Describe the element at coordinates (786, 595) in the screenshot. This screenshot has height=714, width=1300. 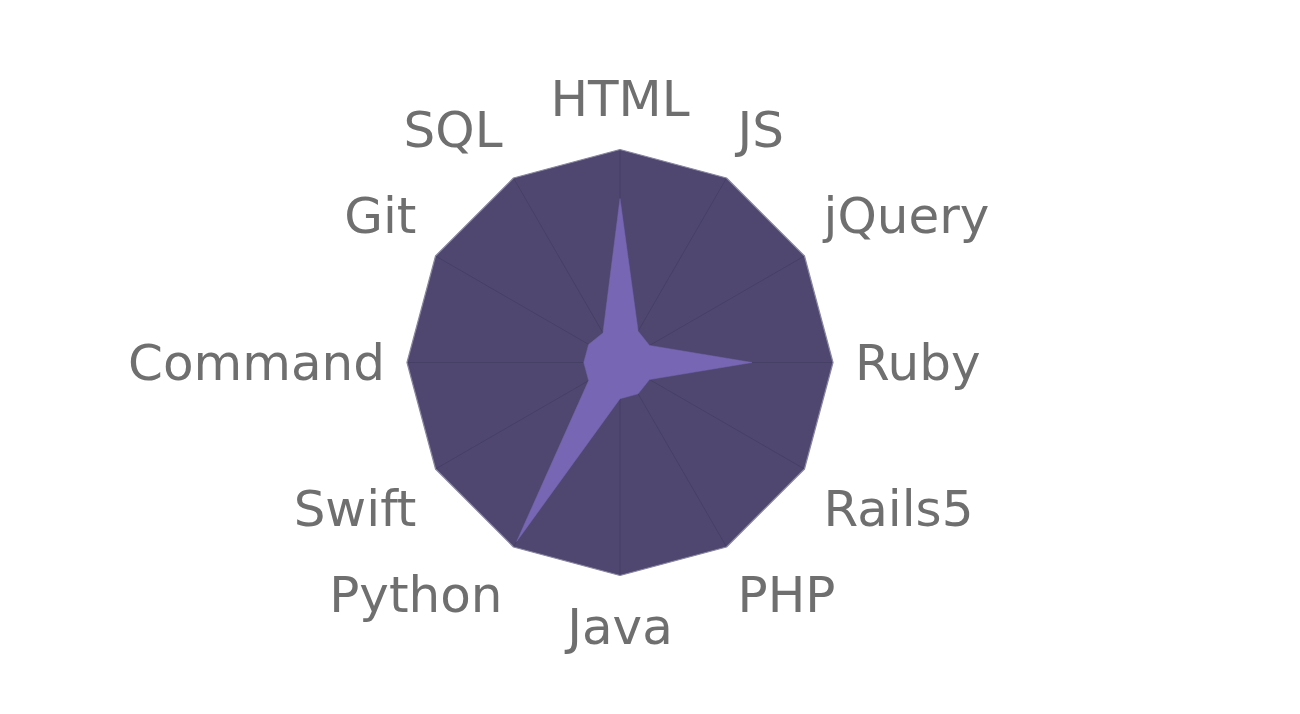
I see `spoke-label: PHP` at that location.